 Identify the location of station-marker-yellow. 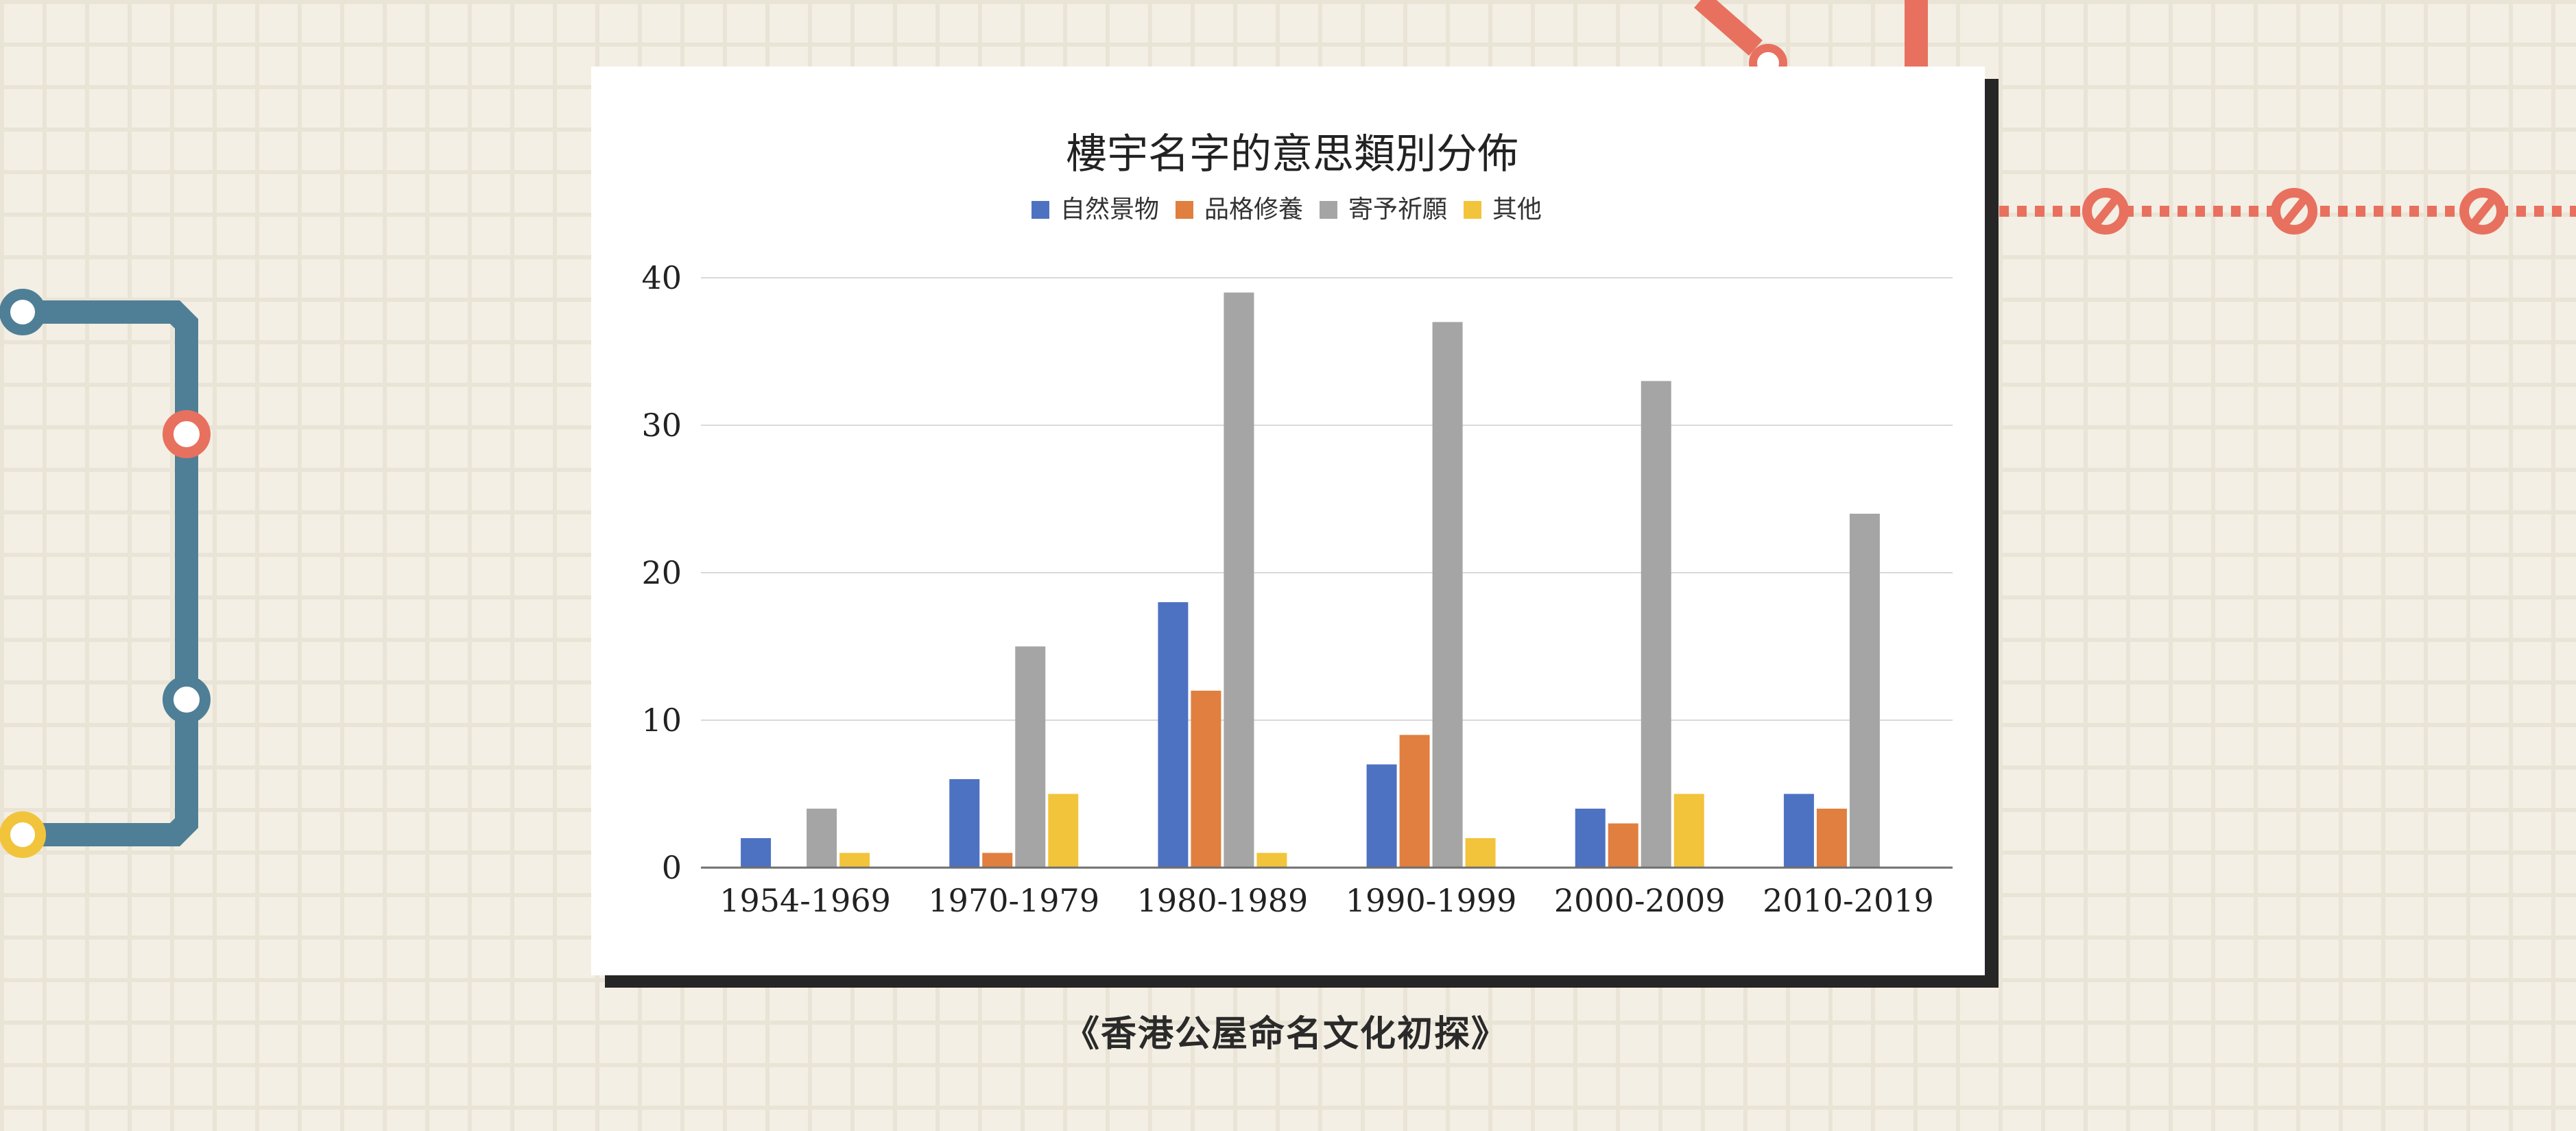
(23, 834).